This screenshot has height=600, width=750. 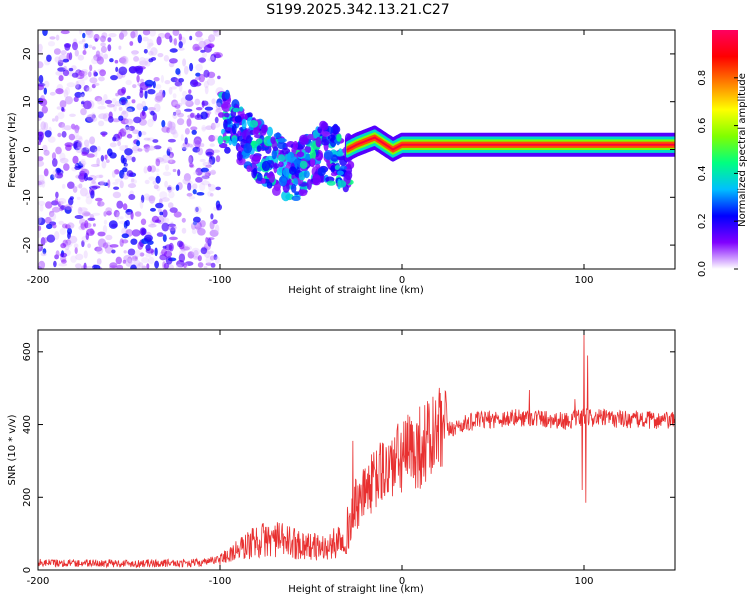 What do you see at coordinates (583, 581) in the screenshot?
I see `x-tick-label: 100` at bounding box center [583, 581].